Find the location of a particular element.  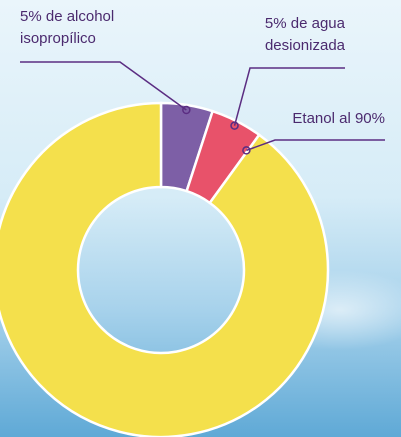

category-label: 5% de alcohol isopropílico is located at coordinates (67, 27).